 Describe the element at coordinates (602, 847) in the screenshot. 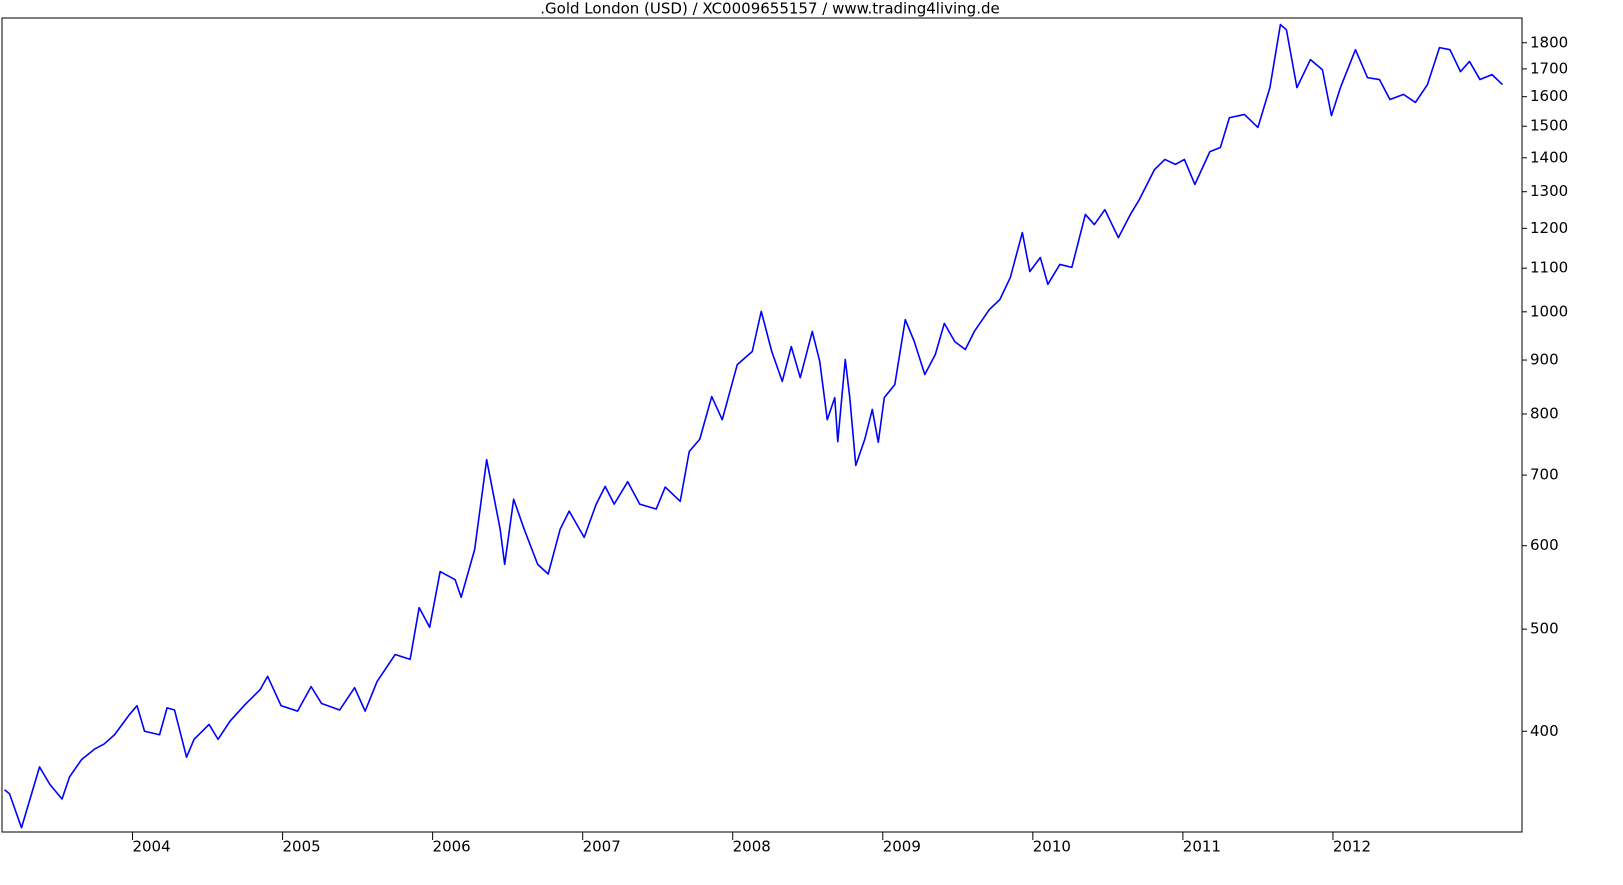

I see `x-tick-label: 2007` at that location.